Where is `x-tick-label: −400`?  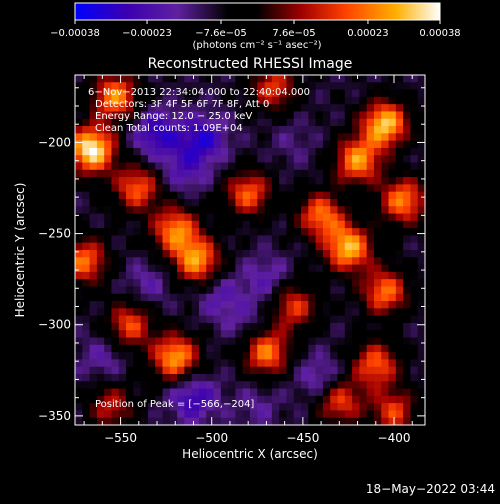 x-tick-label: −400 is located at coordinates (394, 438).